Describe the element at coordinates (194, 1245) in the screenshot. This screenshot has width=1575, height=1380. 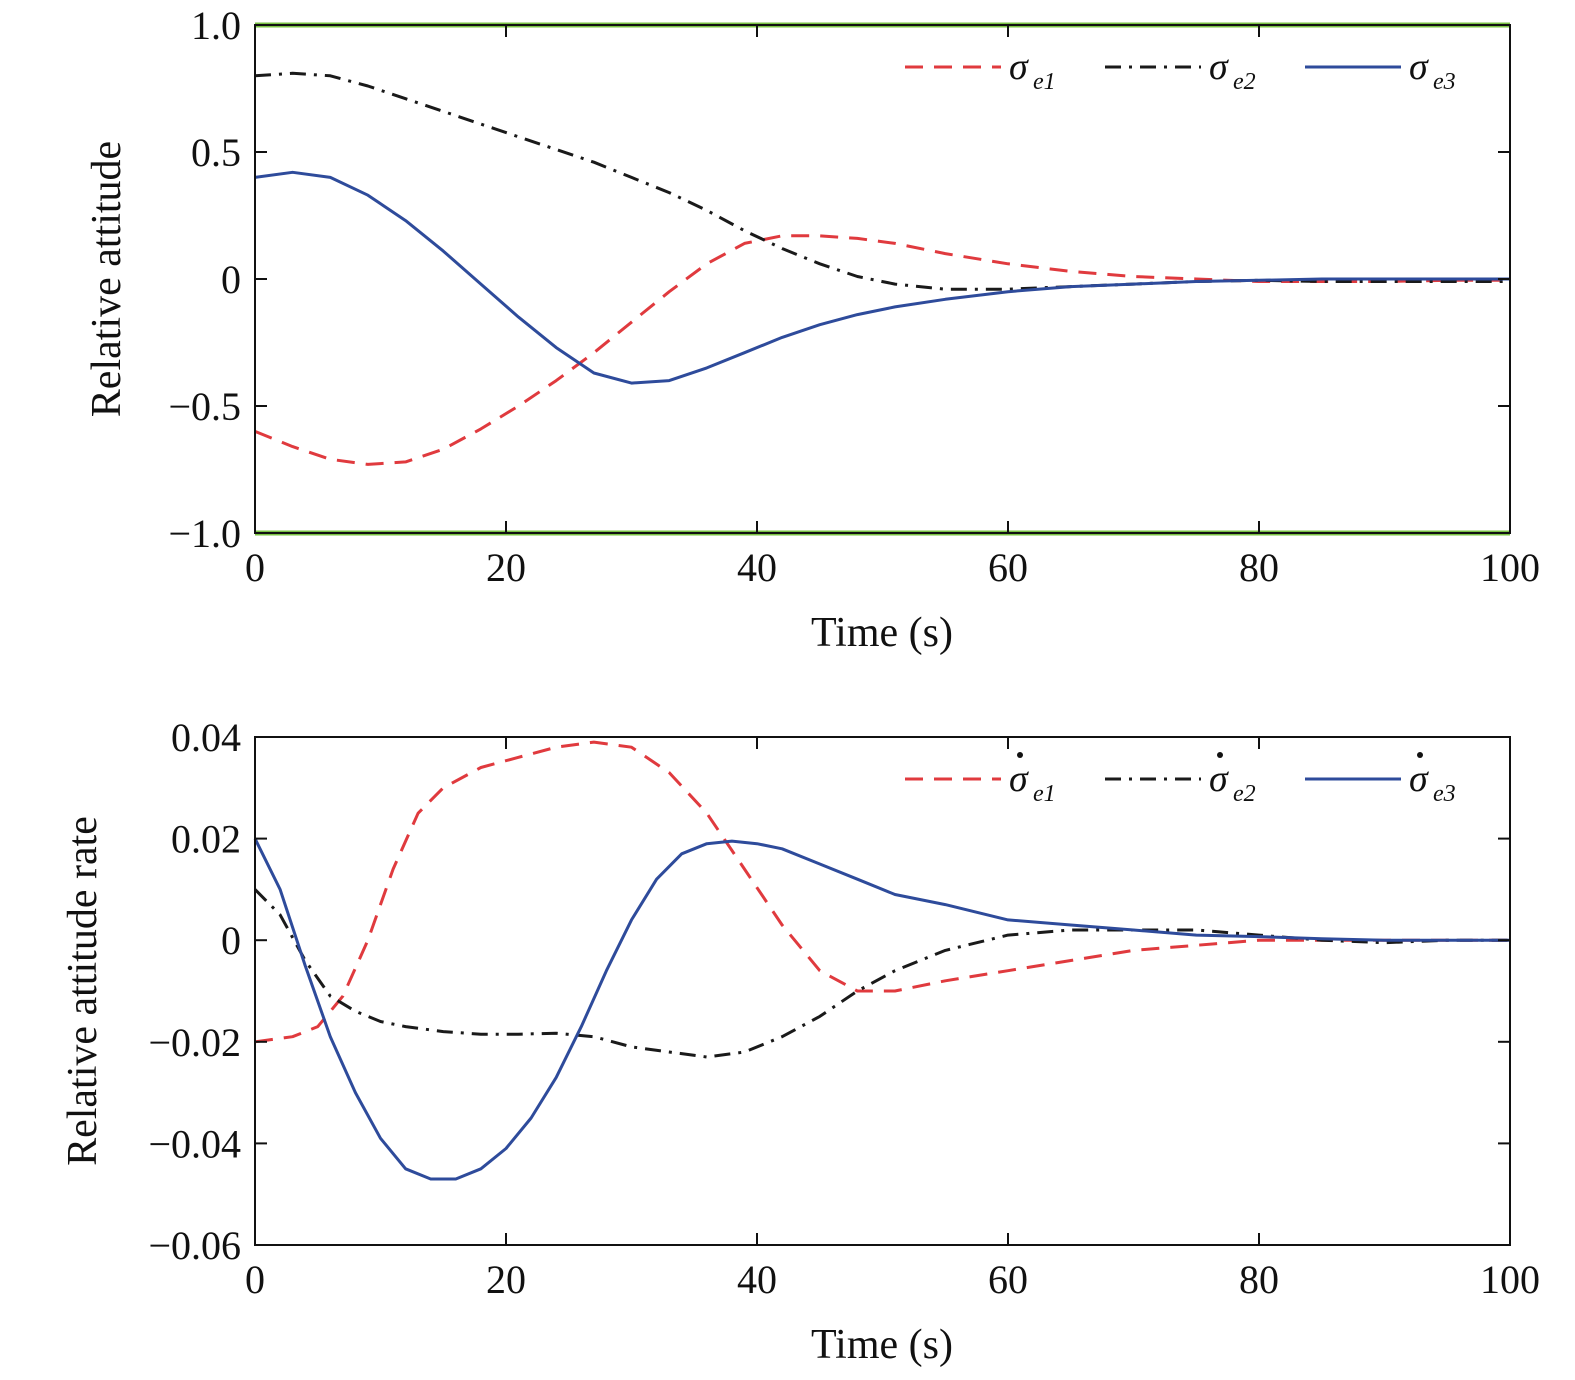
I see `y-tick-label: −0.06` at that location.